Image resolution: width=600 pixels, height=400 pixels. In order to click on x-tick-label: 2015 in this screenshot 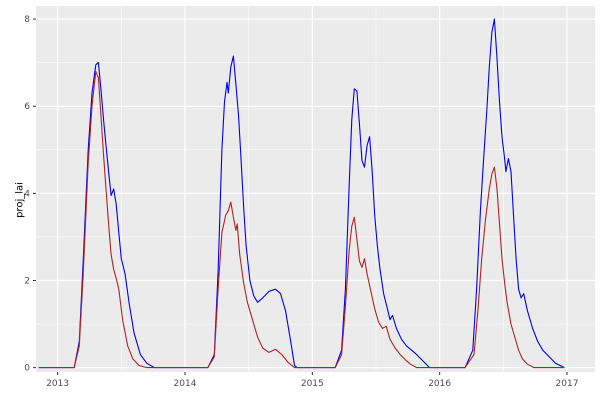, I will do `click(312, 384)`.